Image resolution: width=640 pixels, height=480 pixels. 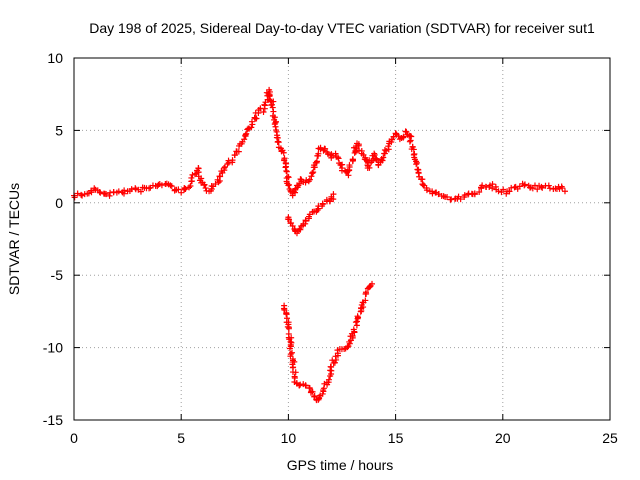 What do you see at coordinates (340, 465) in the screenshot?
I see `x-axis-label: GPS time / hours` at bounding box center [340, 465].